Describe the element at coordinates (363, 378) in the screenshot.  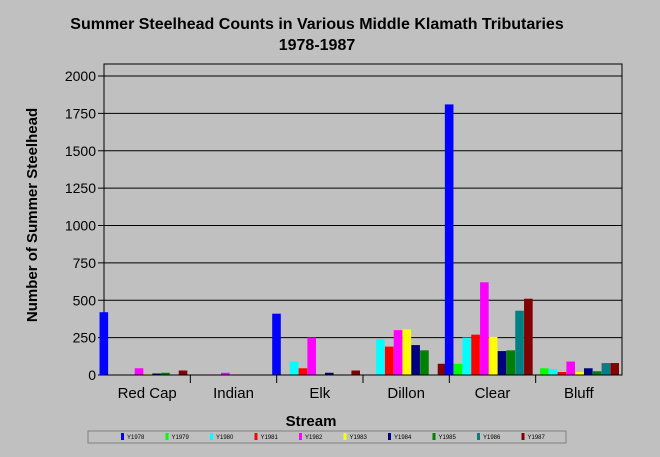
I see `x-axis` at that location.